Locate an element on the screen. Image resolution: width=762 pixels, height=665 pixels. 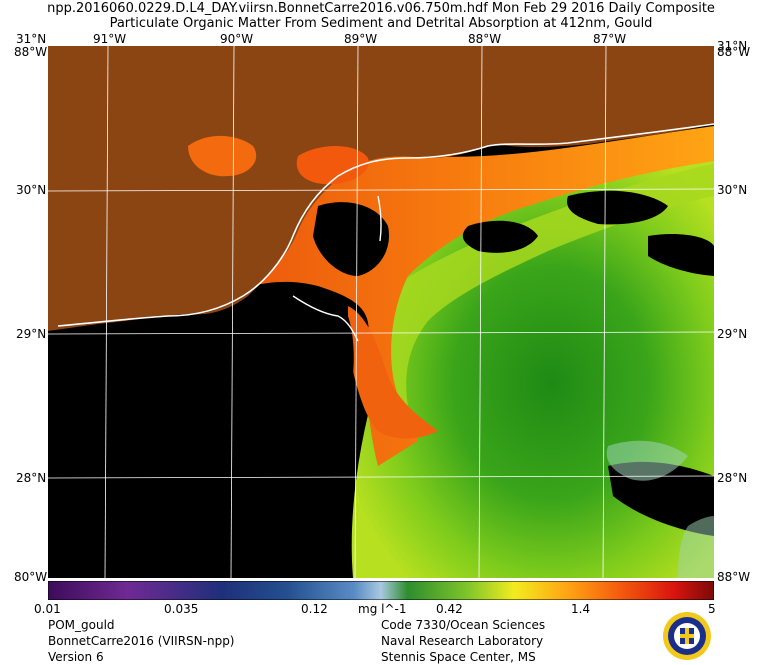
lat-label-left-30n: 30°N is located at coordinates (31, 190).